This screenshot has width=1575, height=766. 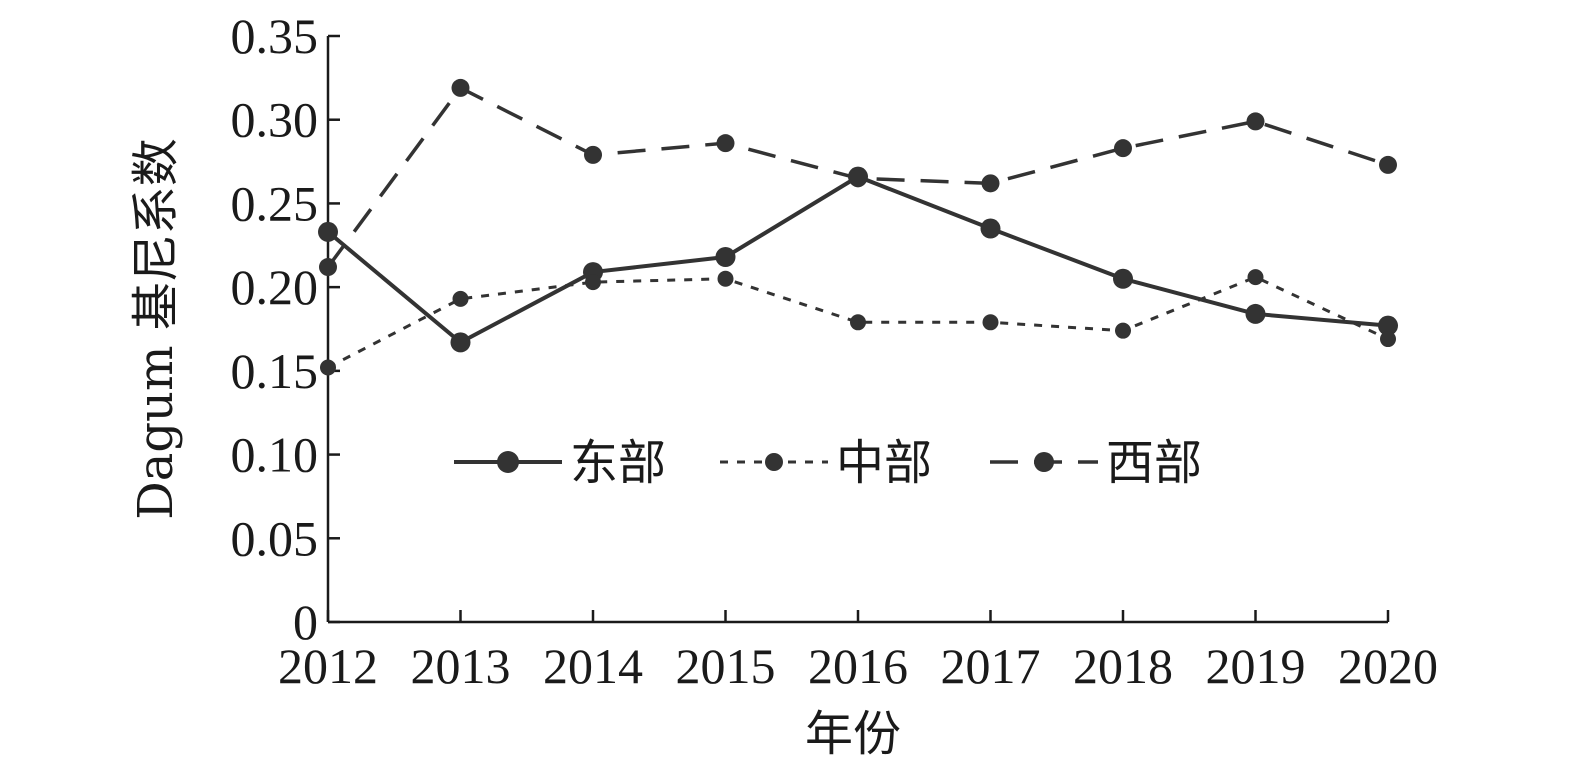 I want to click on x-axis-title: 年份, so click(x=853, y=734).